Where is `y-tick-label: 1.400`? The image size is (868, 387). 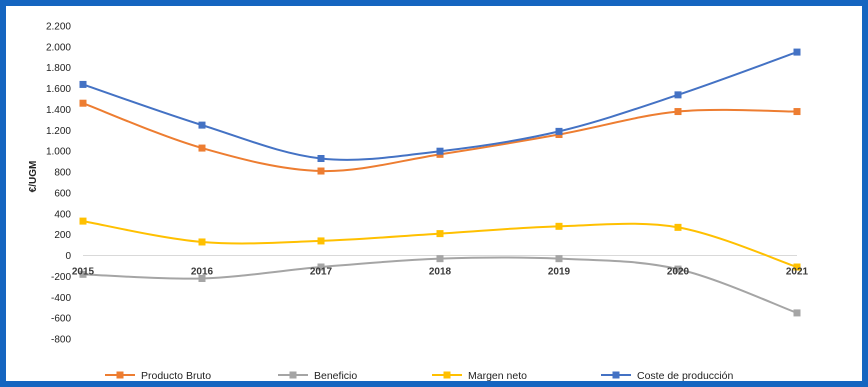 y-tick-label: 1.400 is located at coordinates (58, 110).